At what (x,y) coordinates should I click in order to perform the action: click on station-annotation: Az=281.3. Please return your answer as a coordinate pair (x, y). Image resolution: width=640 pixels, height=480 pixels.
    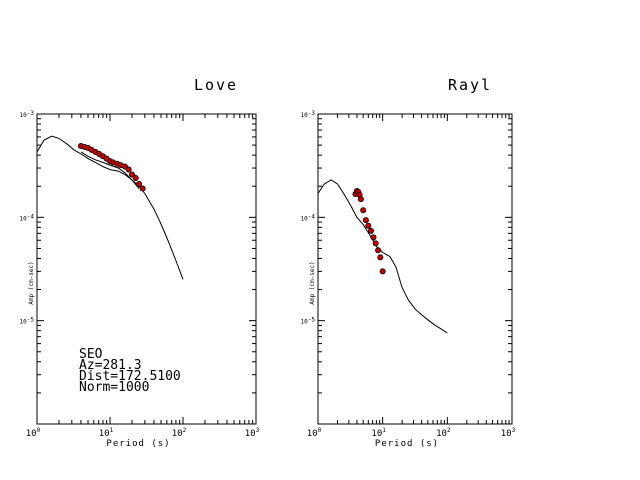
    Looking at the image, I should click on (110, 365).